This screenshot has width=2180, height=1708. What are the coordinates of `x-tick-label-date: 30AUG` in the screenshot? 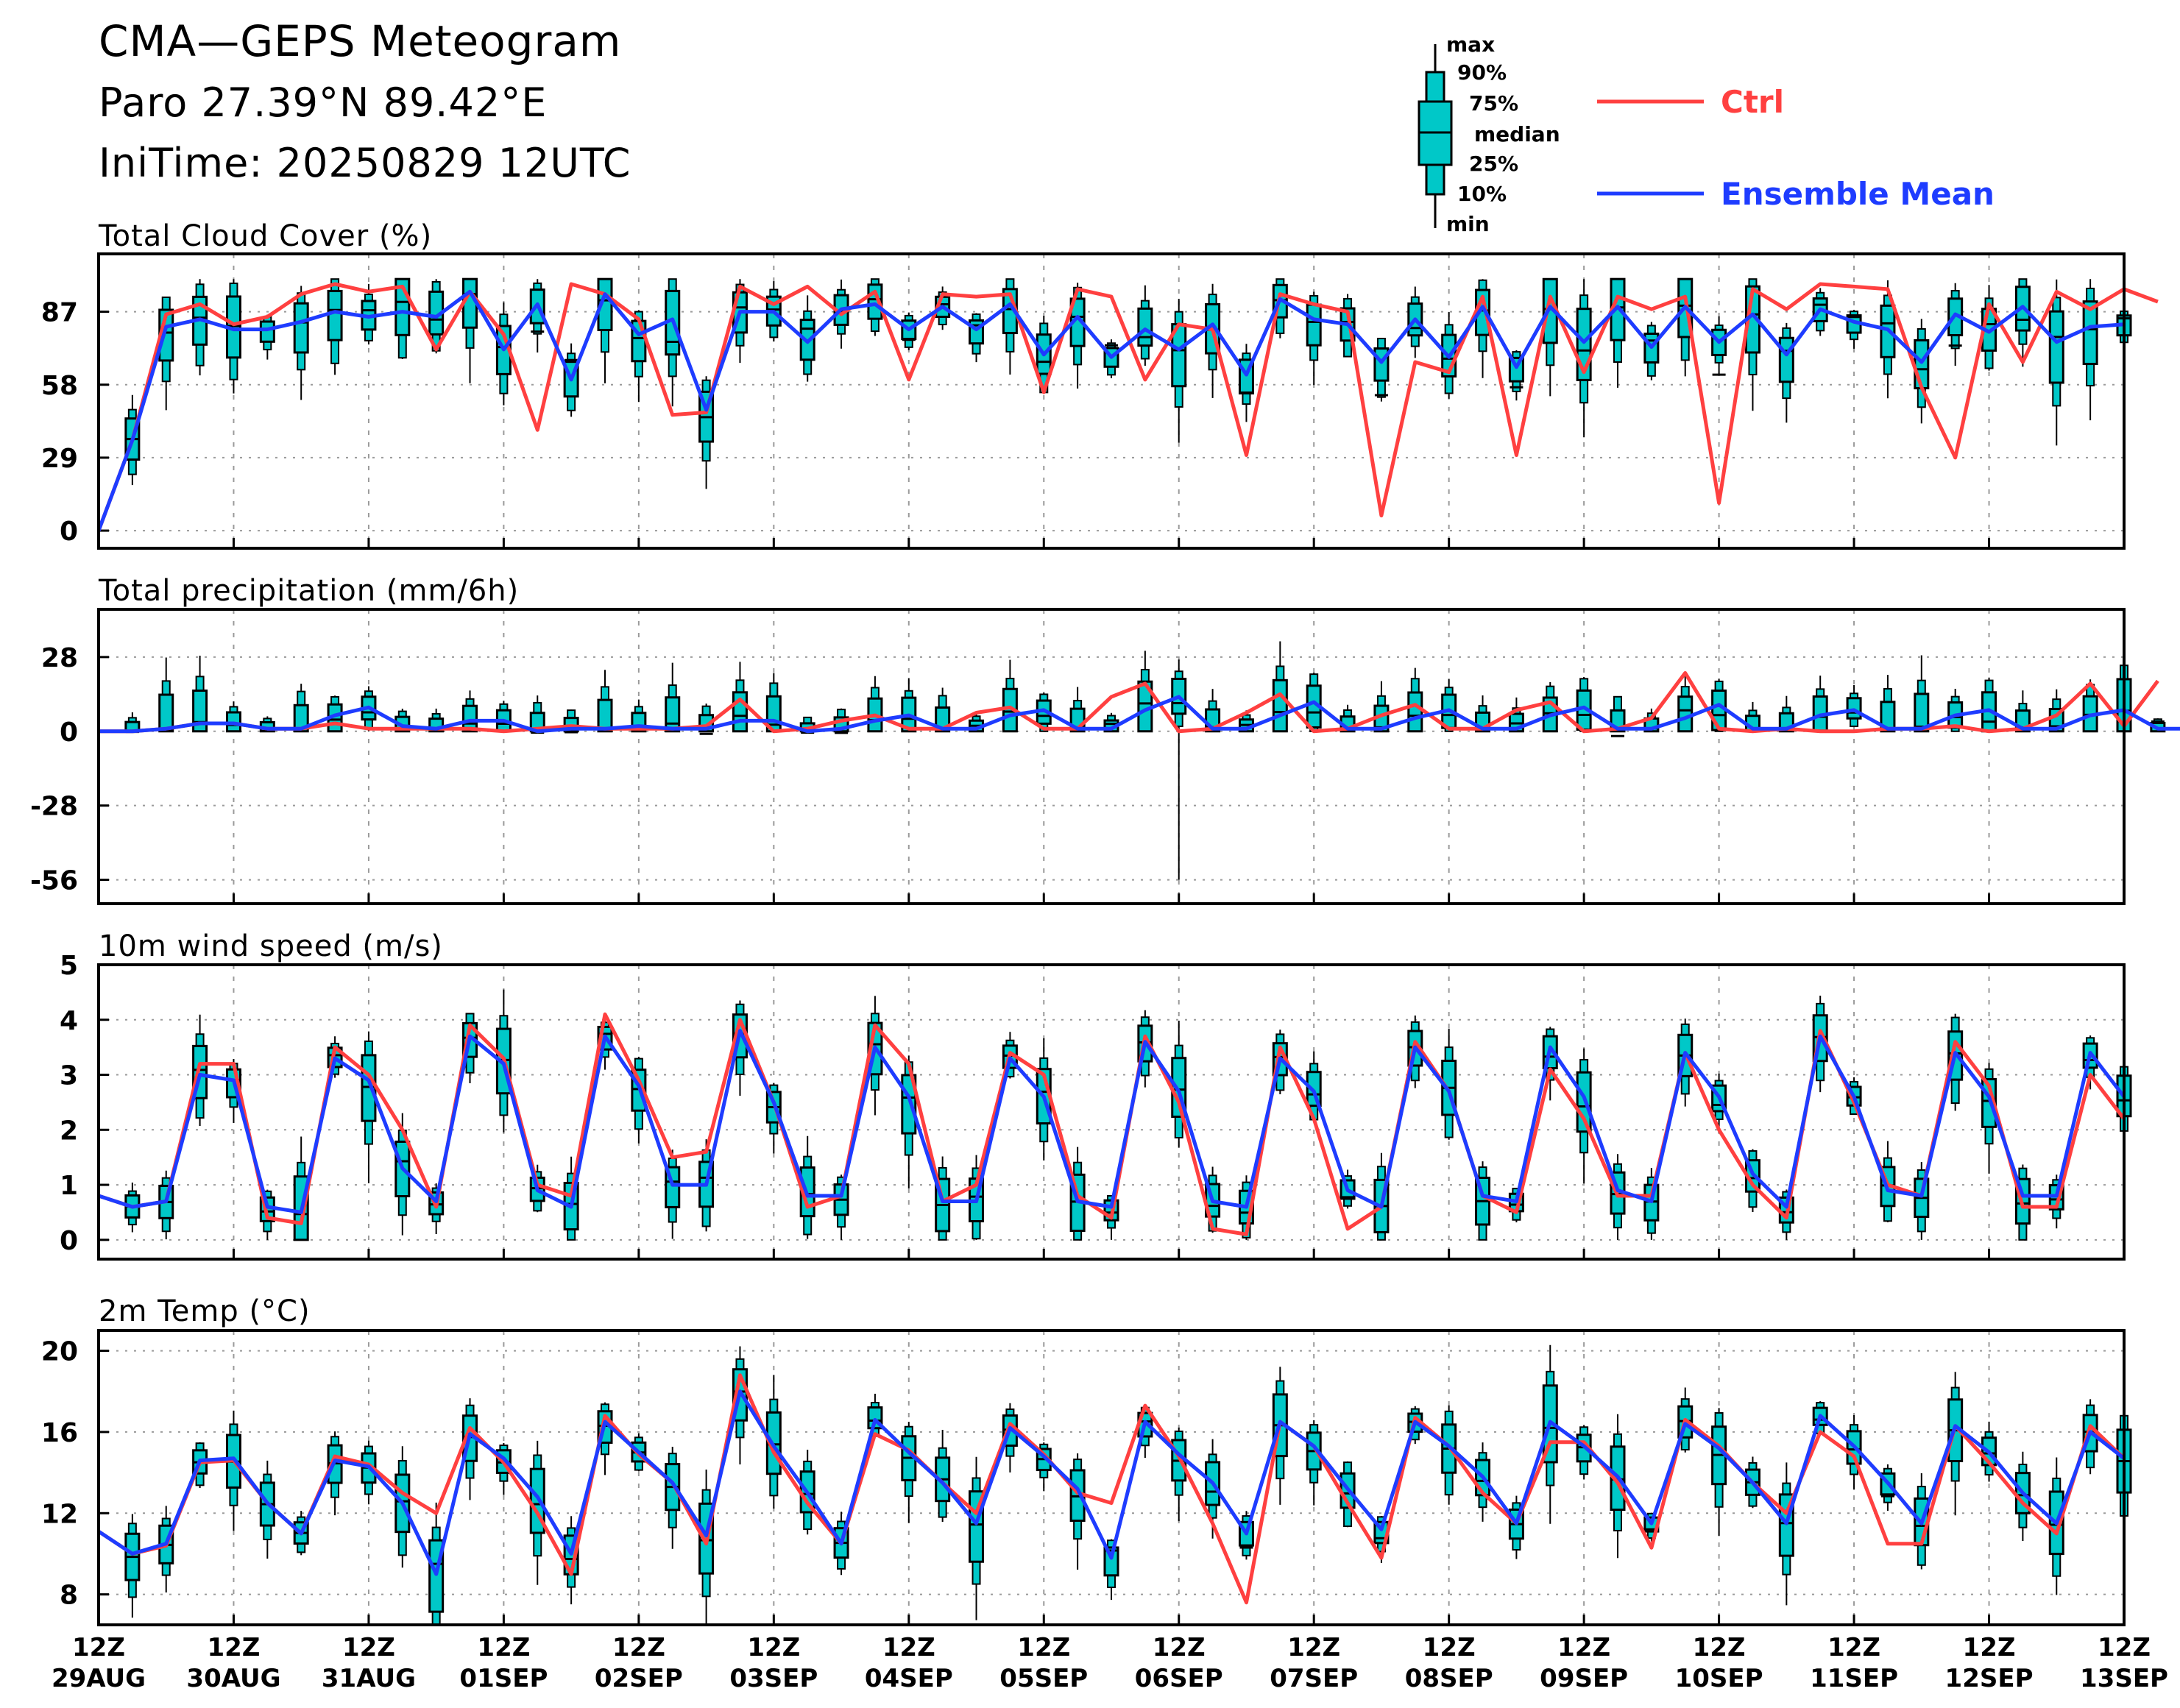 It's located at (233, 1678).